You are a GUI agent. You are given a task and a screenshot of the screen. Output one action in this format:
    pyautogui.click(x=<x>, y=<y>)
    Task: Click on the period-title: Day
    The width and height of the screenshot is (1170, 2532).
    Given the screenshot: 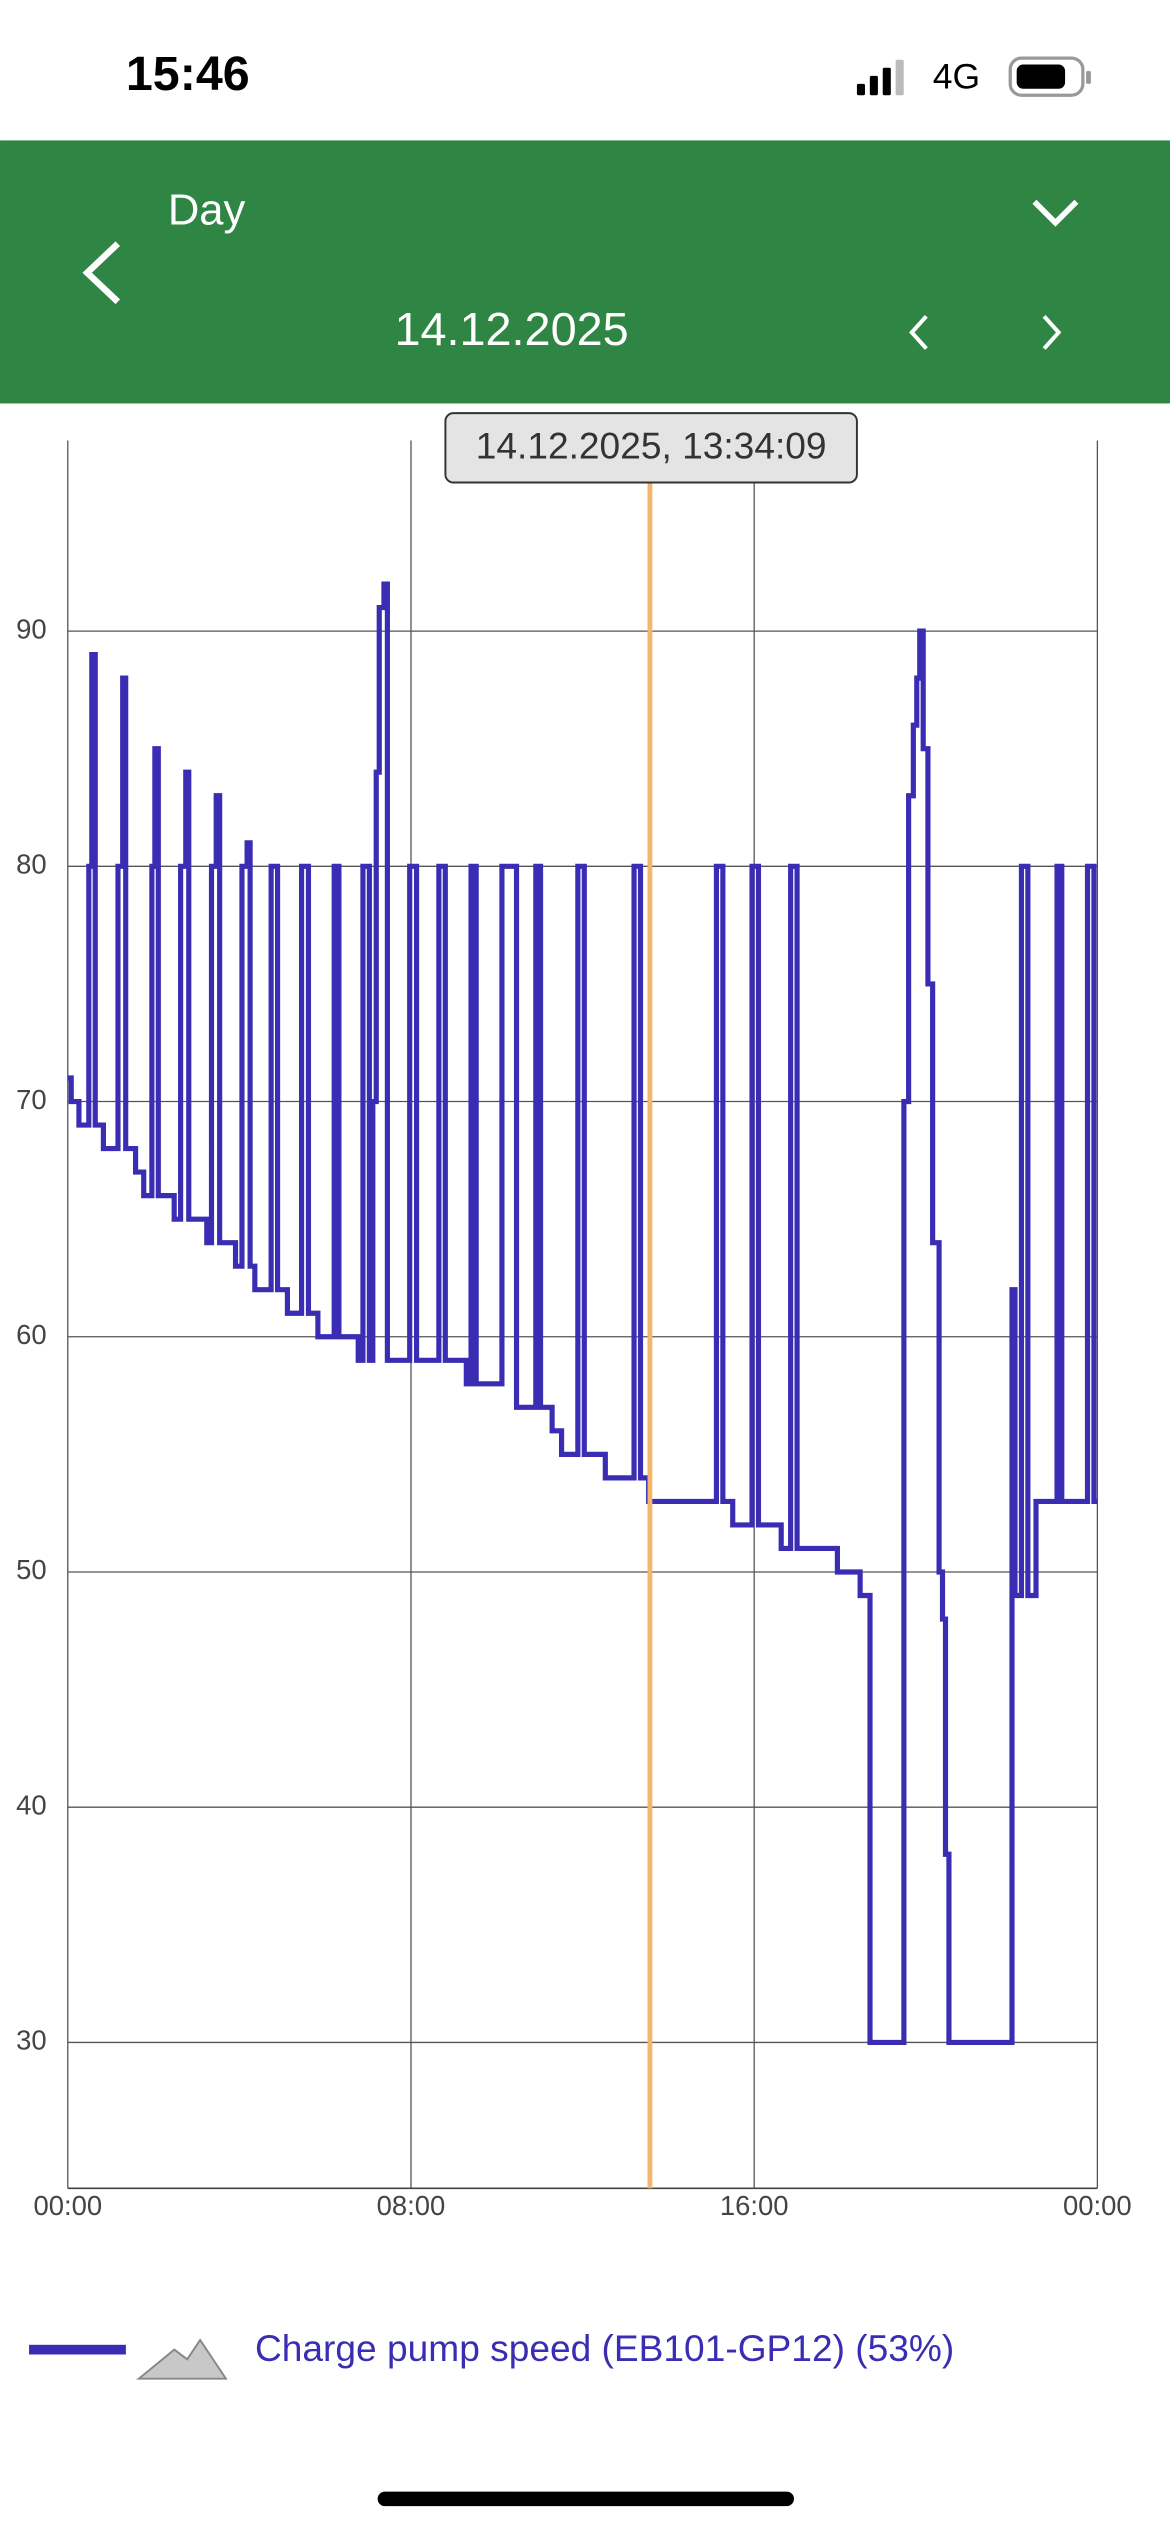 What is the action you would take?
    pyautogui.click(x=207, y=211)
    